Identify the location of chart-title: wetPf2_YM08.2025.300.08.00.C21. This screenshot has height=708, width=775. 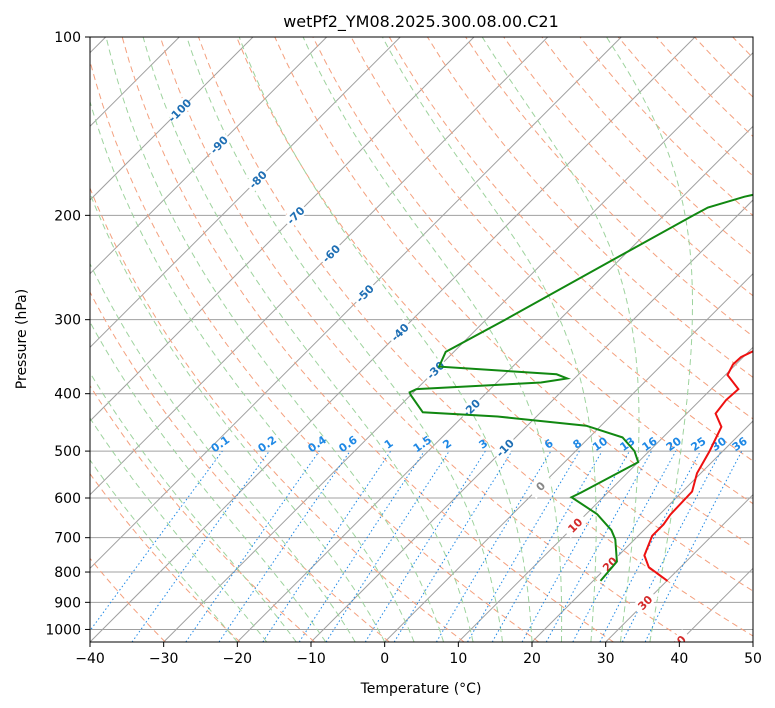
(421, 22).